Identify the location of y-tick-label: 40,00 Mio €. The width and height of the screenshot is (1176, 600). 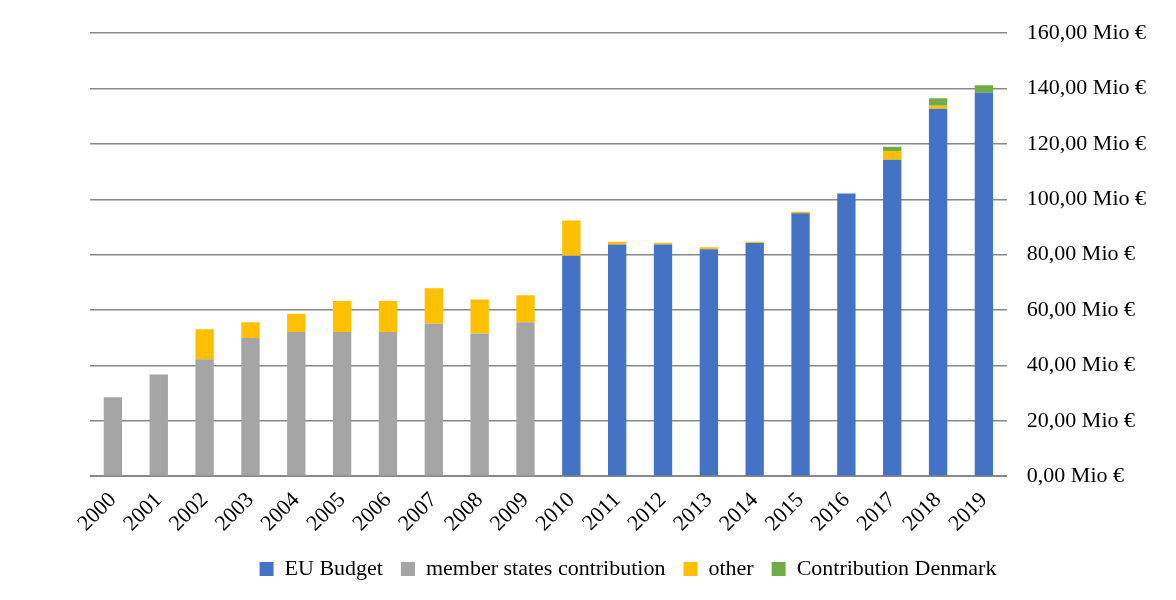
(1081, 364).